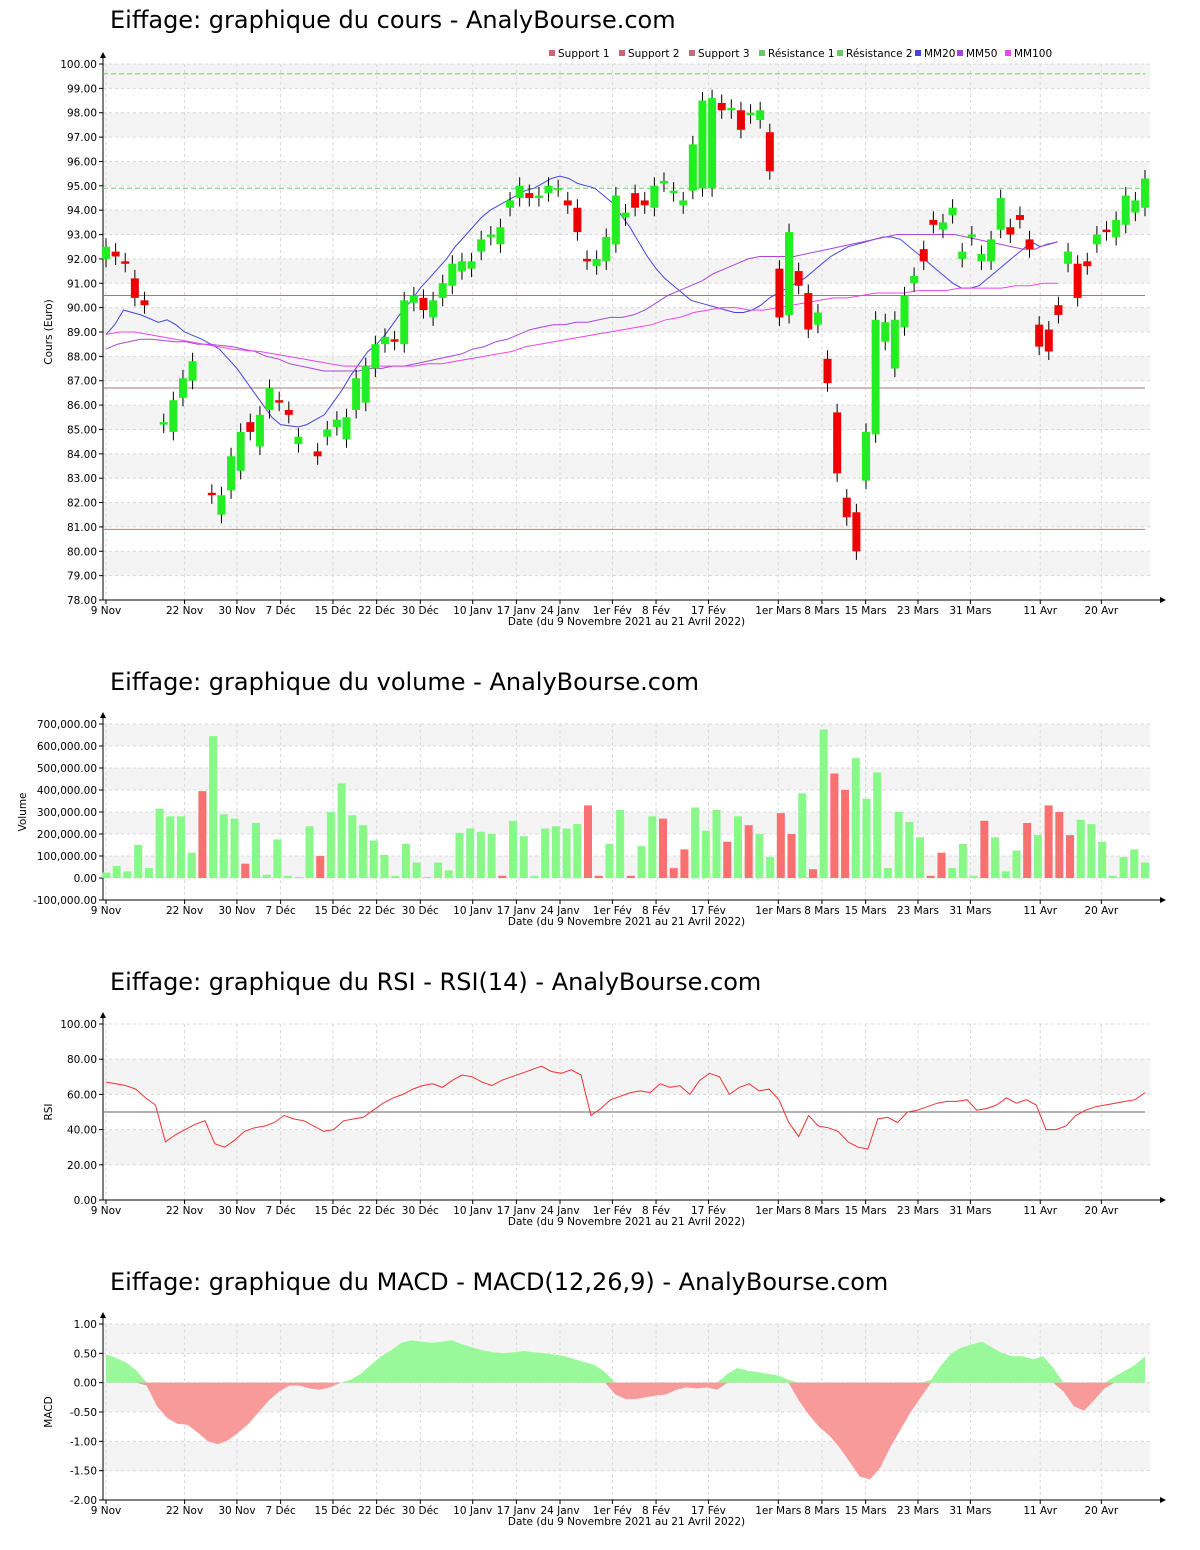  What do you see at coordinates (472, 1511) in the screenshot?
I see `macd-x-tick-label: 10 Janv` at bounding box center [472, 1511].